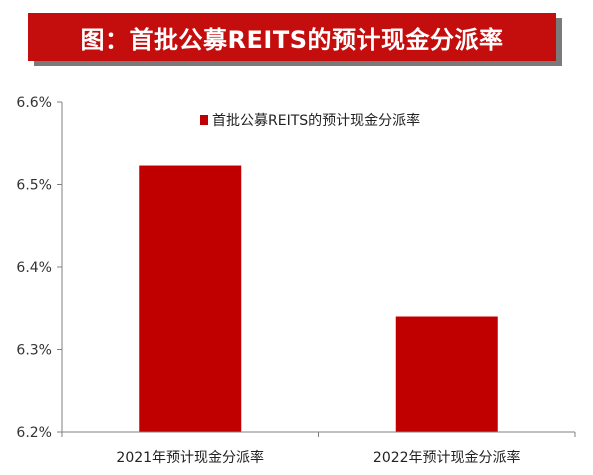  What do you see at coordinates (292, 39) in the screenshot?
I see `chart-title: 图：首批公募REITS的预计现金分派率` at bounding box center [292, 39].